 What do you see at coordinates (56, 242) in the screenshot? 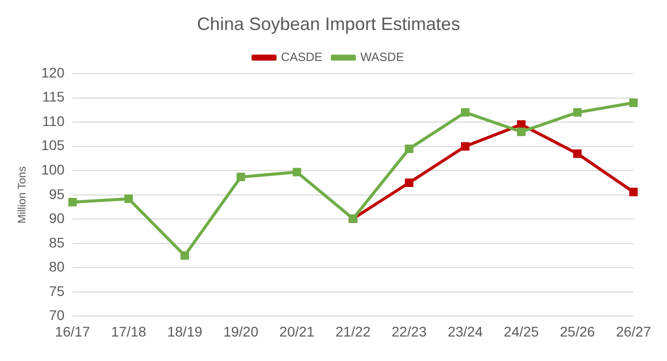
I see `y-tick-label: 85` at bounding box center [56, 242].